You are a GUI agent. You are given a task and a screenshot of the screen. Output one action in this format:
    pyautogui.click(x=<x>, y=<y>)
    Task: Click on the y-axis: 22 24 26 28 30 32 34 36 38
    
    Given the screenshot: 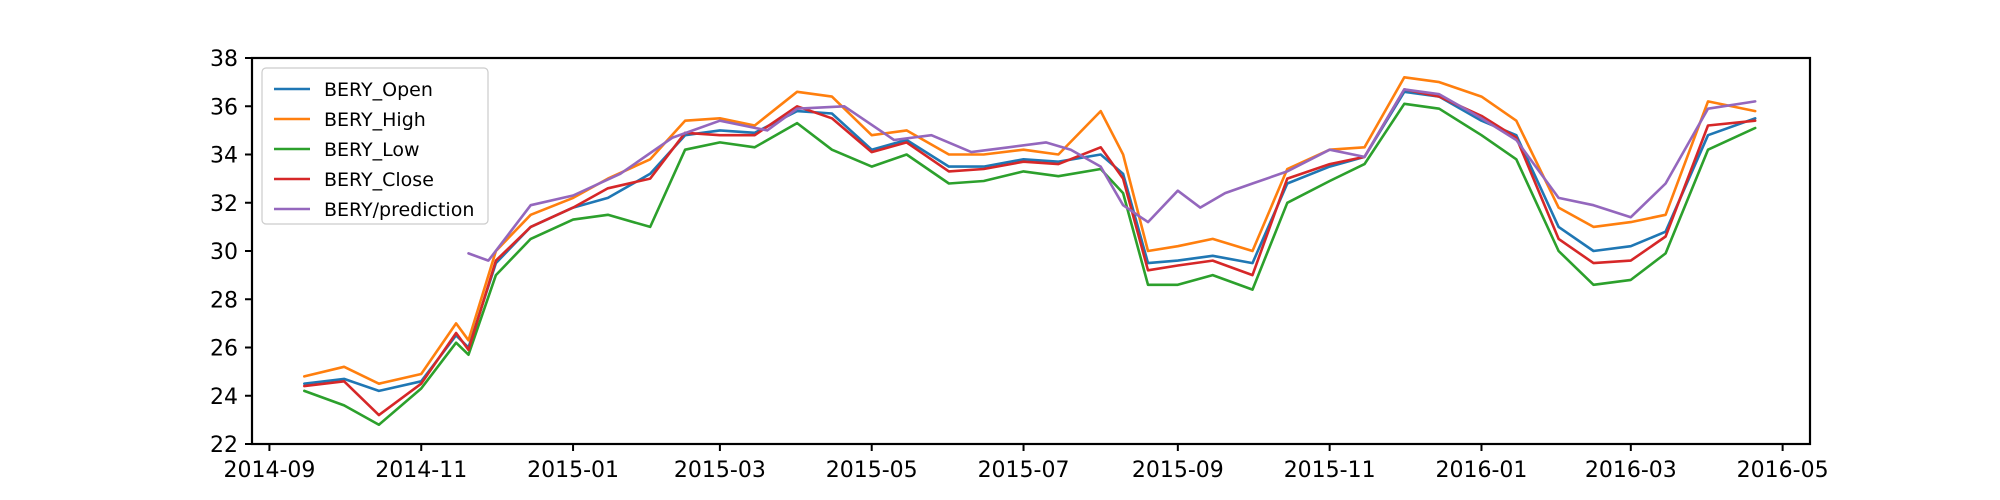 What is the action you would take?
    pyautogui.click(x=231, y=252)
    